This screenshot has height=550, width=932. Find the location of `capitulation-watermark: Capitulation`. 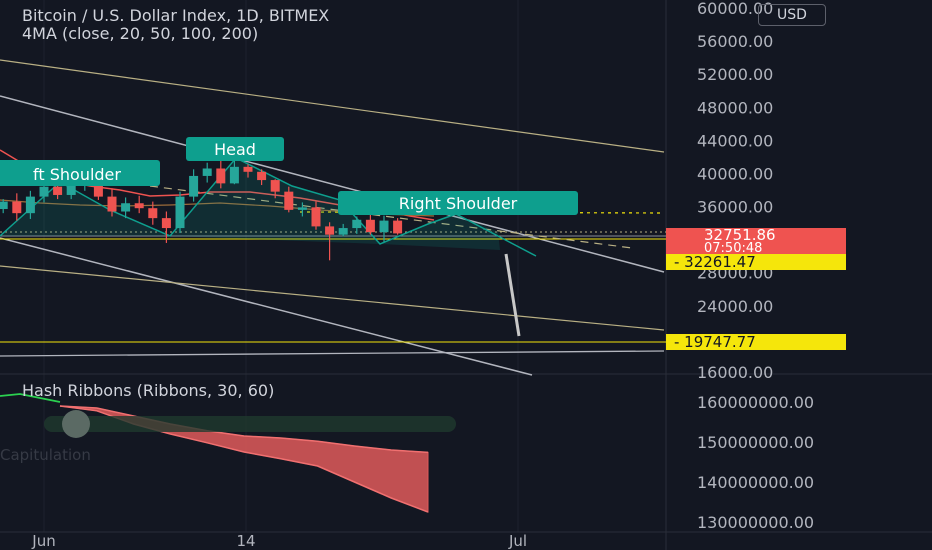

capitulation-watermark: Capitulation is located at coordinates (45, 455).